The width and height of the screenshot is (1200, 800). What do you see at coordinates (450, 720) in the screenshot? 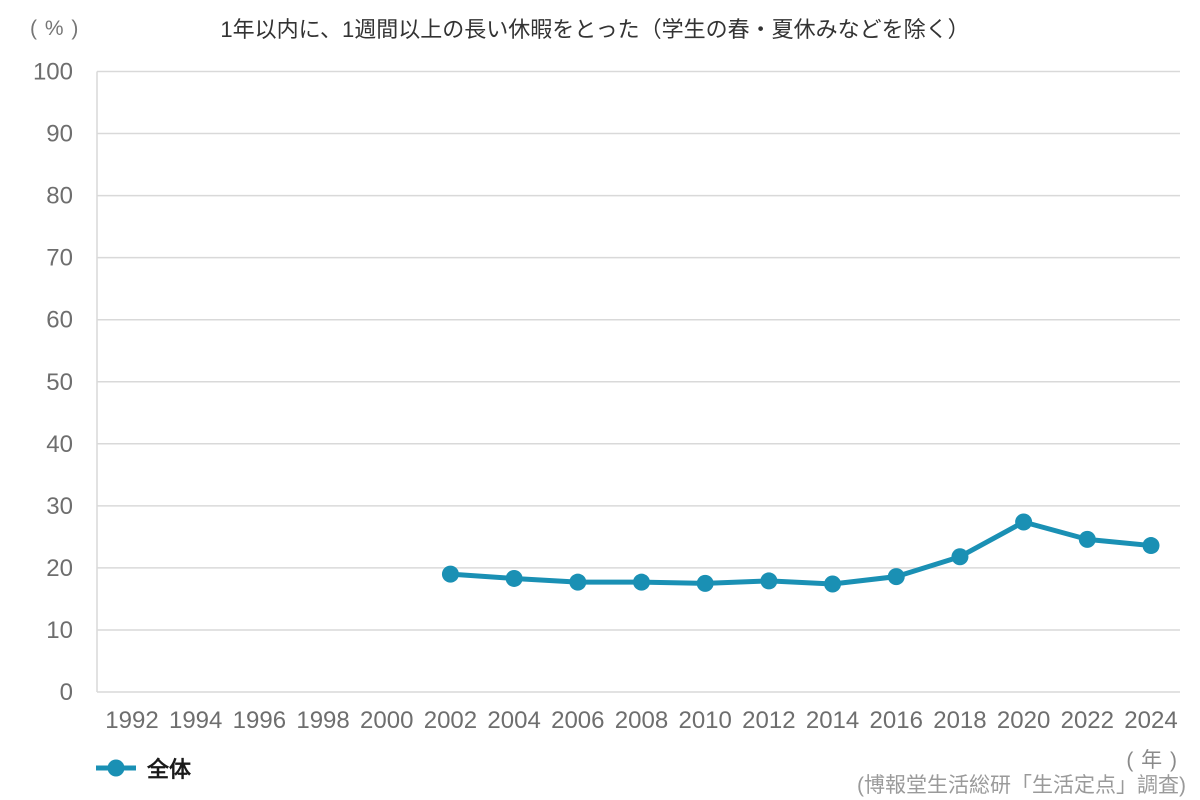
I see `x-axis-tick-label: 2002` at bounding box center [450, 720].